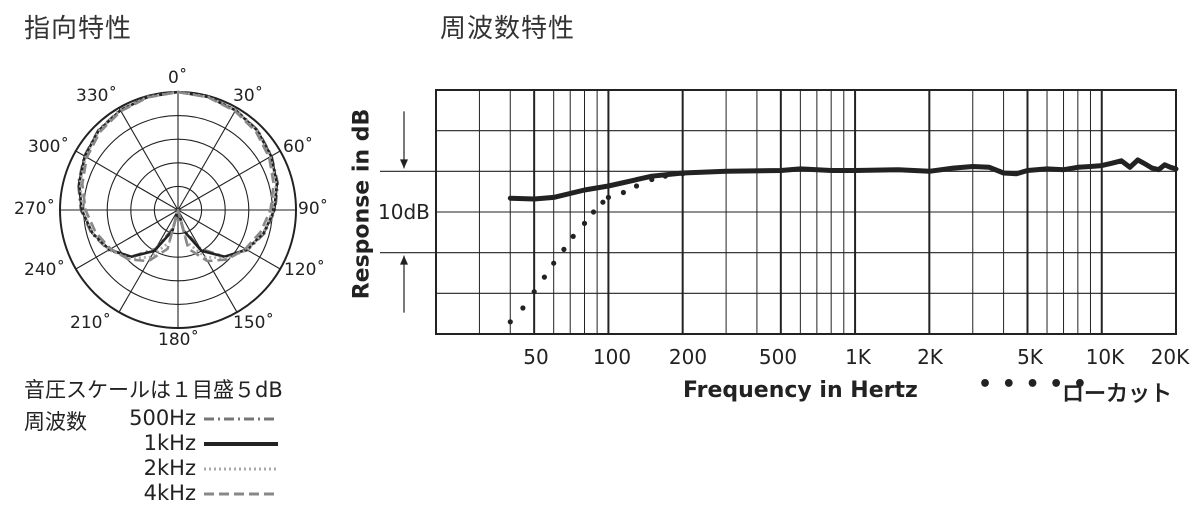  What do you see at coordinates (1117, 394) in the screenshot?
I see `lowcut-label: ローカット` at bounding box center [1117, 394].